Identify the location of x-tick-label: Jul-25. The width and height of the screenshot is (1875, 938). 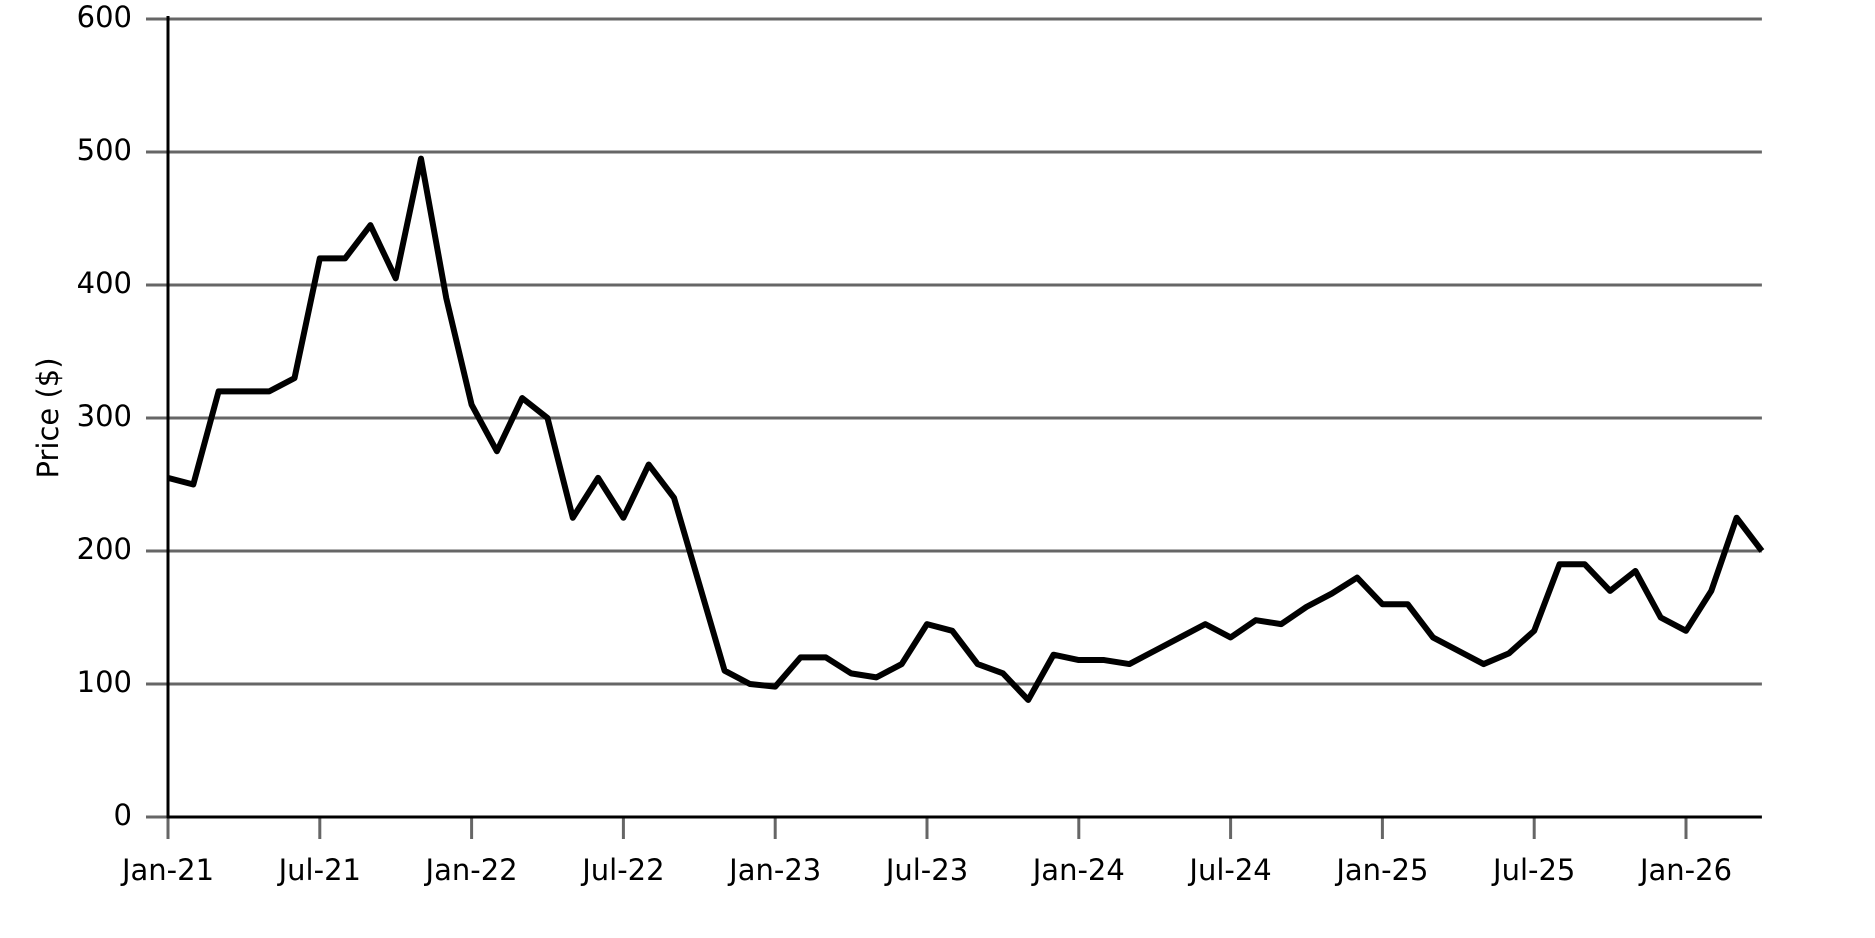
(1533, 870).